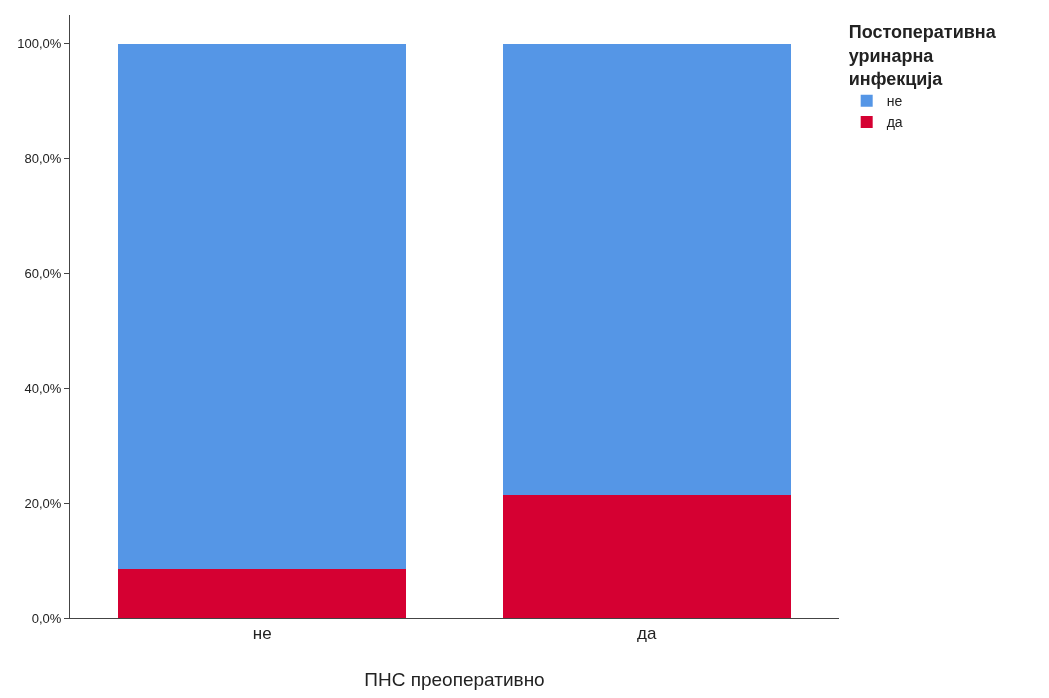  What do you see at coordinates (894, 122) in the screenshot?
I see `legend-label: да` at bounding box center [894, 122].